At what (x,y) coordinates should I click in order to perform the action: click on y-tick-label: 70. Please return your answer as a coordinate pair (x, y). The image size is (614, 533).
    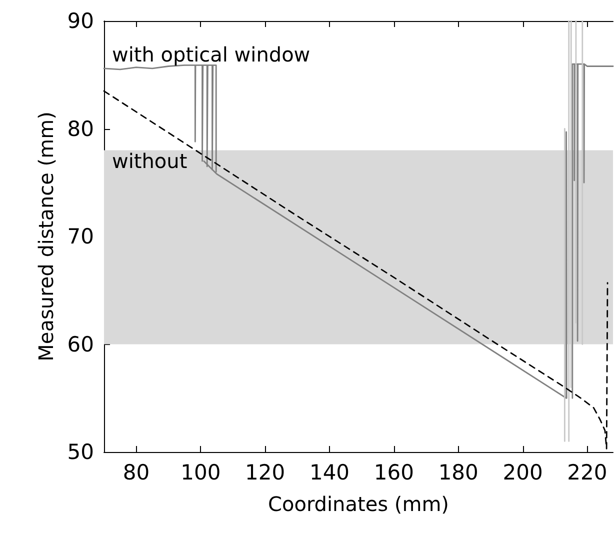
    Looking at the image, I should click on (80, 236).